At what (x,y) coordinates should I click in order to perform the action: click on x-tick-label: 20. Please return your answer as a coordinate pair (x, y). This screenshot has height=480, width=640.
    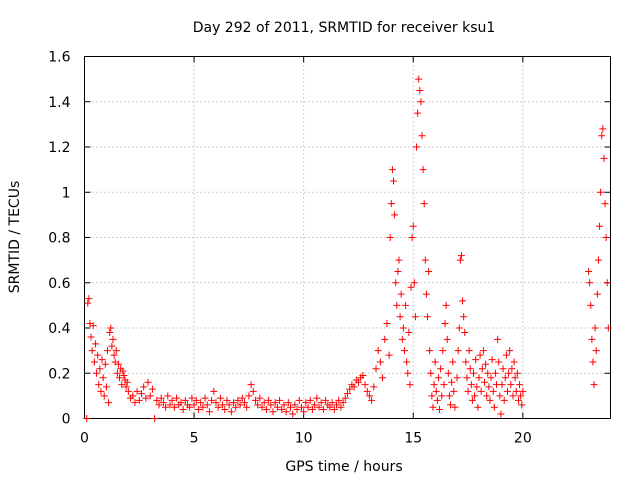
    Looking at the image, I should click on (523, 439).